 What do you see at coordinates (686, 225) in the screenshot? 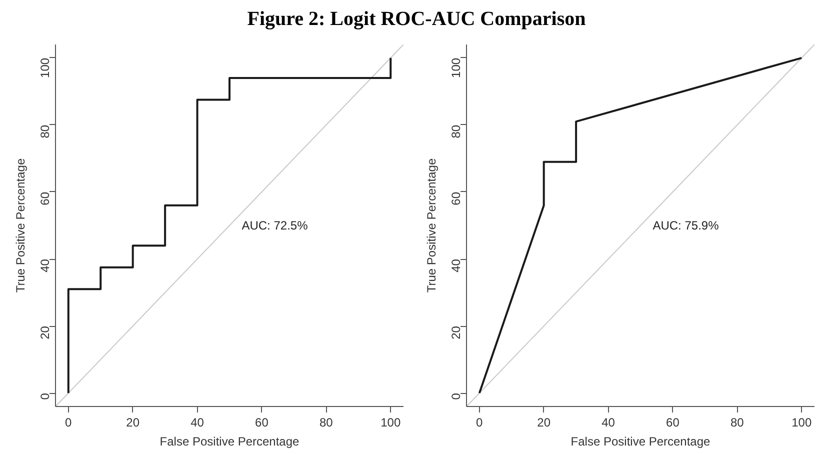
I see `annotation: AUC: 75.9%` at bounding box center [686, 225].